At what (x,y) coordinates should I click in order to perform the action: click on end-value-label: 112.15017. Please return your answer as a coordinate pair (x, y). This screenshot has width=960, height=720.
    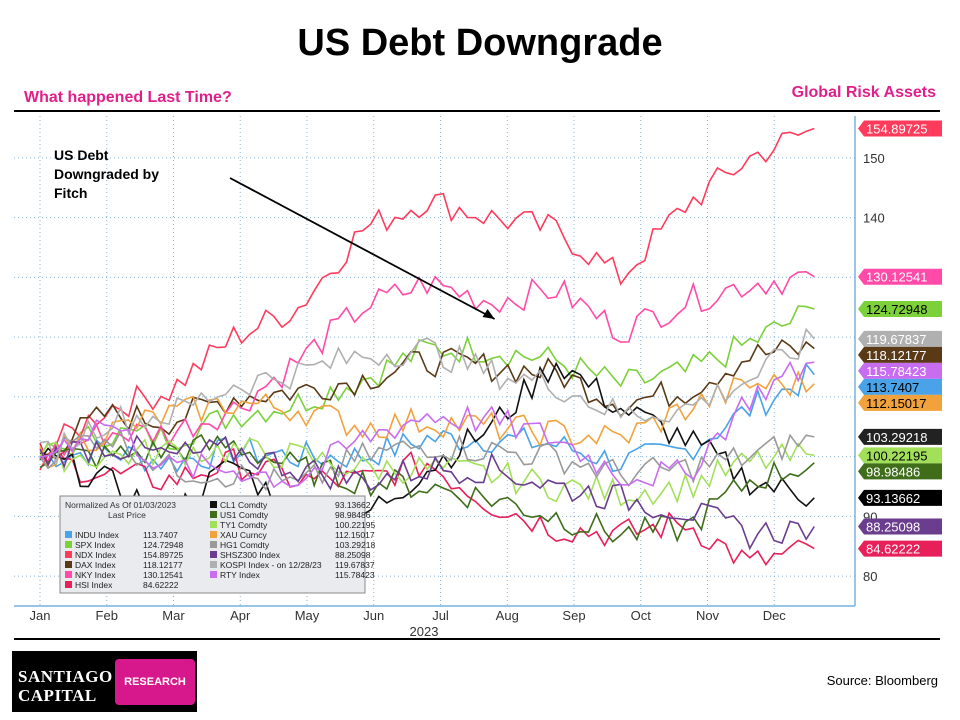
    Looking at the image, I should click on (896, 403).